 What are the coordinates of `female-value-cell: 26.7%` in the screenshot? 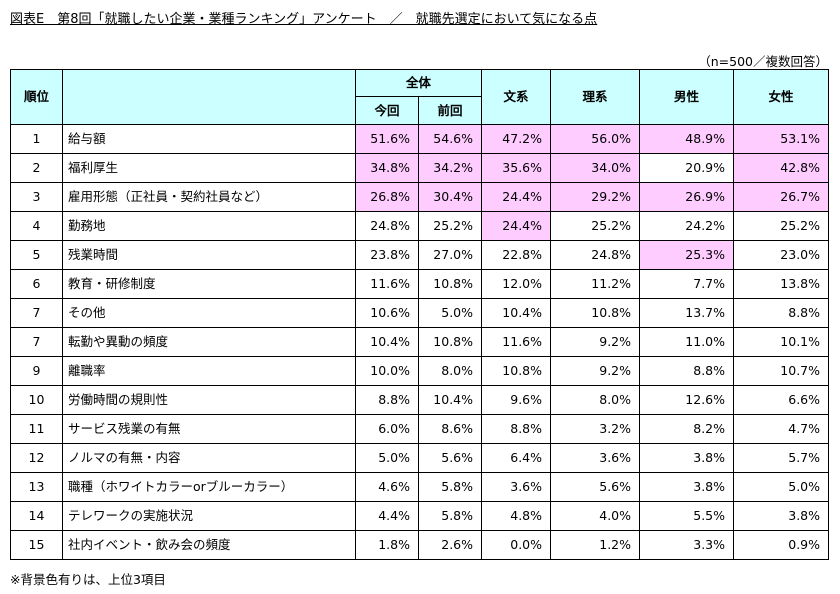 It's located at (781, 197).